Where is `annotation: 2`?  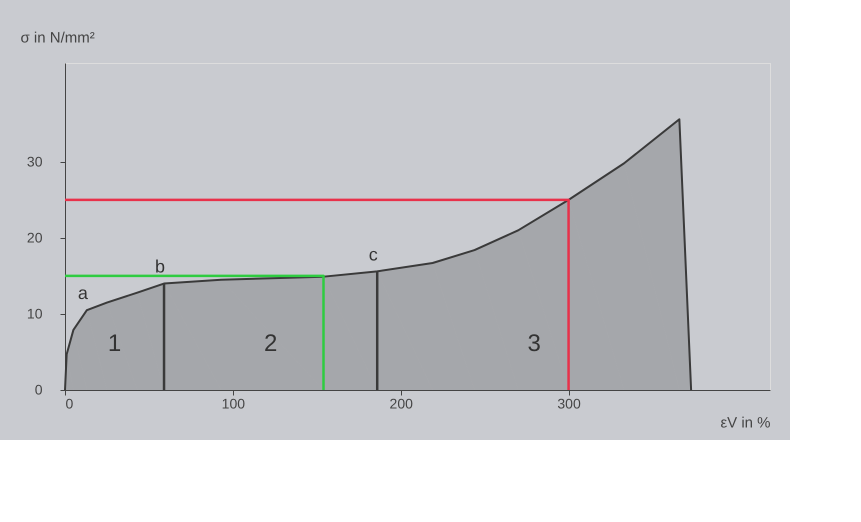
annotation: 2 is located at coordinates (271, 344).